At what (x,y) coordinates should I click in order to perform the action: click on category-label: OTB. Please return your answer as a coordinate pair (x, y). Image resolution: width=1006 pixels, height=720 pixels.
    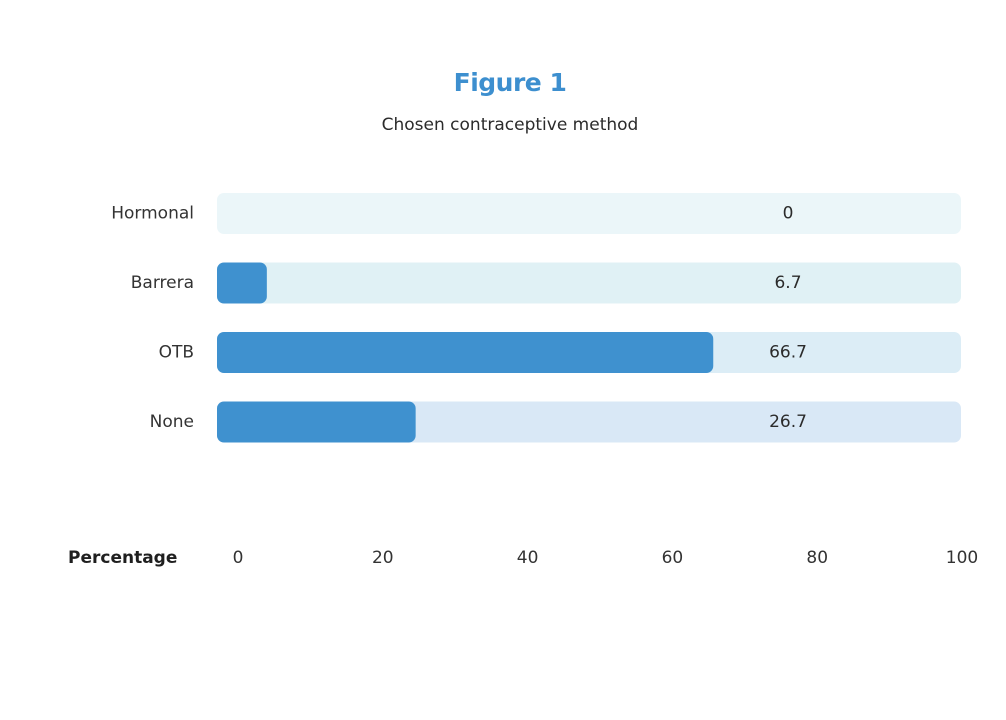
    Looking at the image, I should click on (176, 353).